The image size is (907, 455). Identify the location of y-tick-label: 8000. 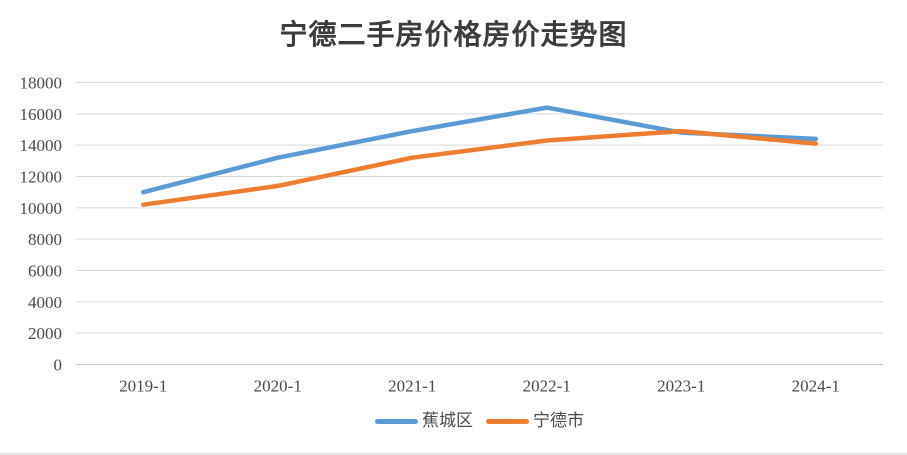
(45, 239).